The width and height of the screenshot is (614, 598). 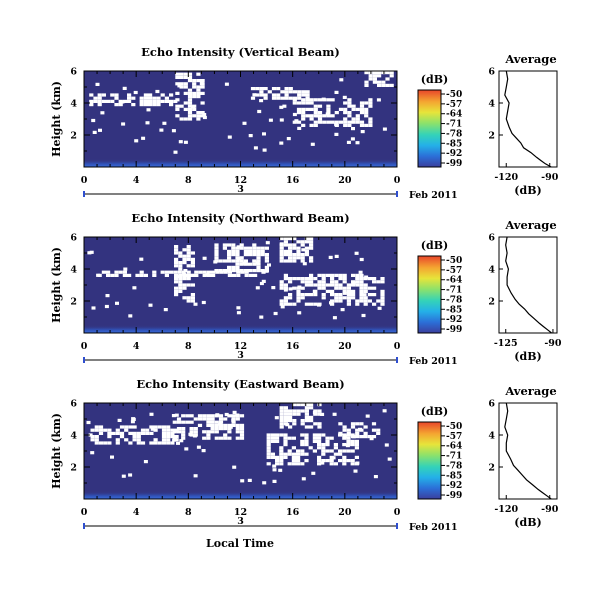 What do you see at coordinates (506, 343) in the screenshot?
I see `average-x-tick-label: -125` at bounding box center [506, 343].